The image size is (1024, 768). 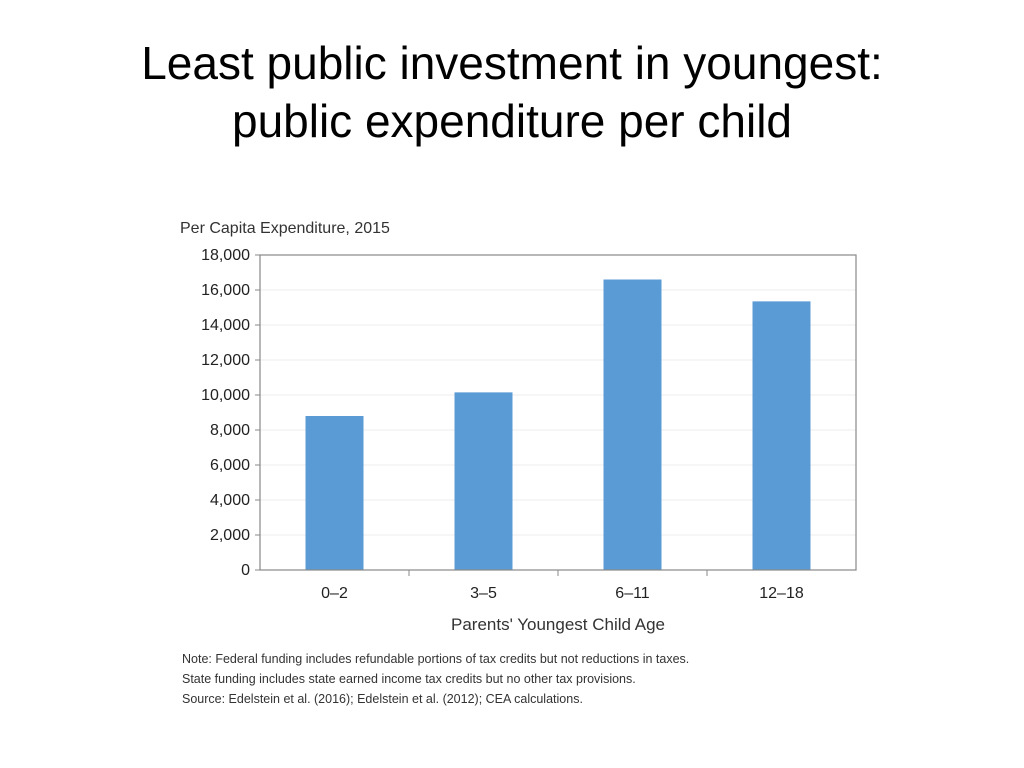 What do you see at coordinates (230, 535) in the screenshot?
I see `y-tick-label: 2,000` at bounding box center [230, 535].